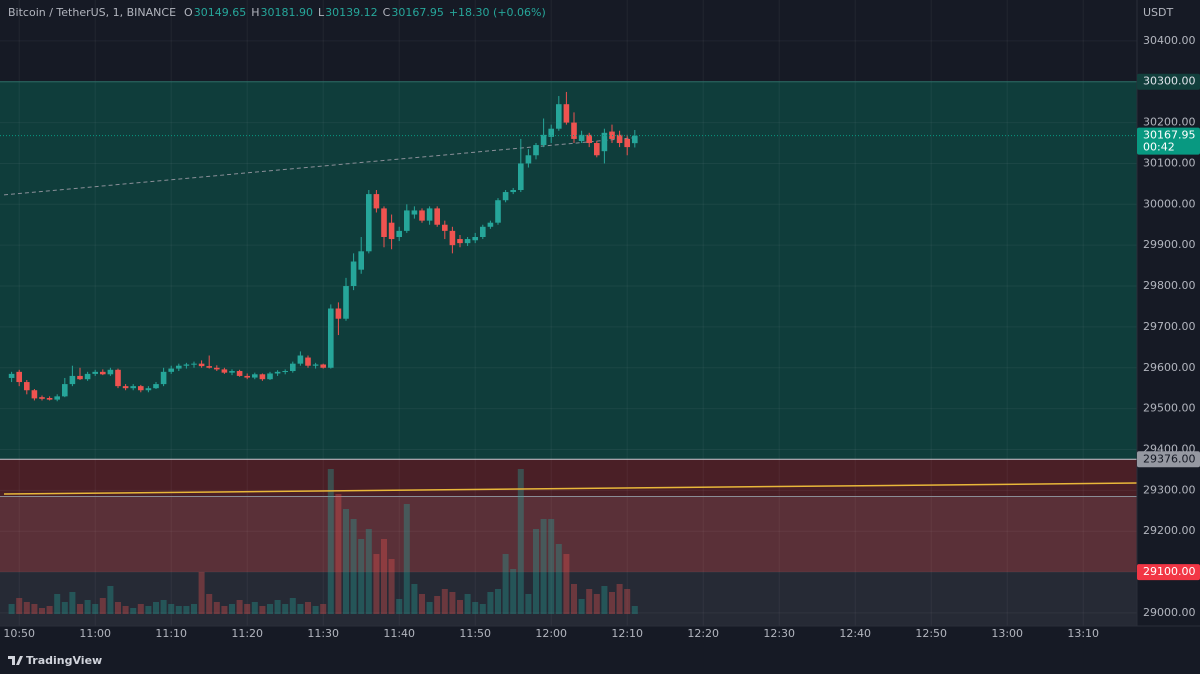  What do you see at coordinates (55, 660) in the screenshot?
I see `brand-logo: TradingView` at bounding box center [55, 660].